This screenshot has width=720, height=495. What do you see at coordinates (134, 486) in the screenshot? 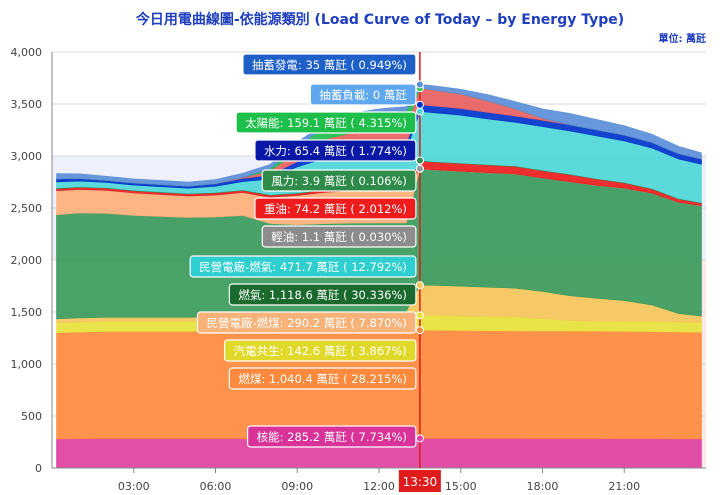
I see `x-tick-label: 03:00` at bounding box center [134, 486].